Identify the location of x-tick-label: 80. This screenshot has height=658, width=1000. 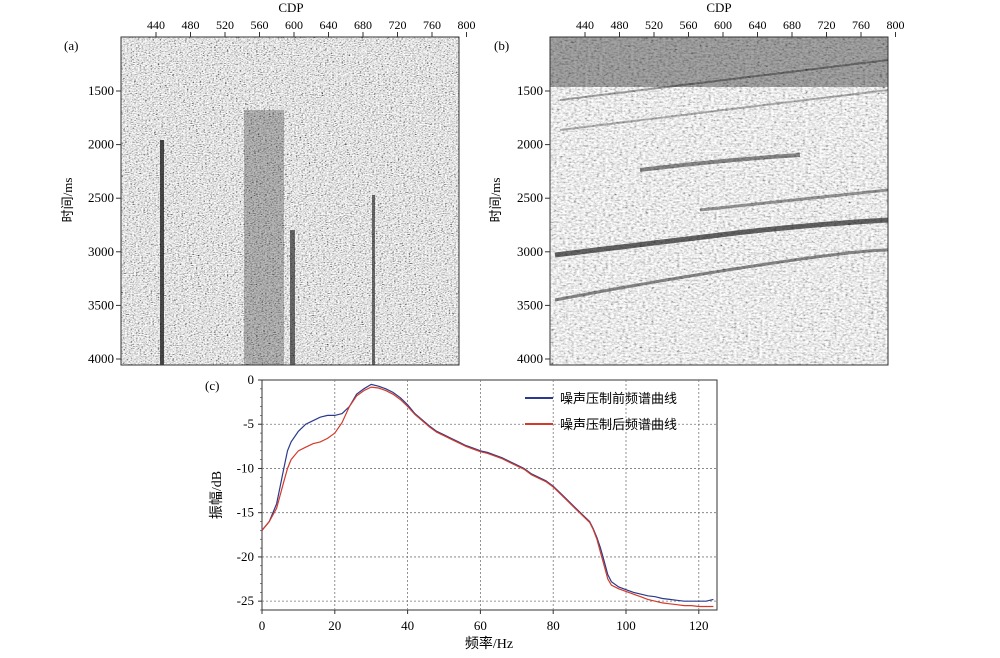
(553, 625).